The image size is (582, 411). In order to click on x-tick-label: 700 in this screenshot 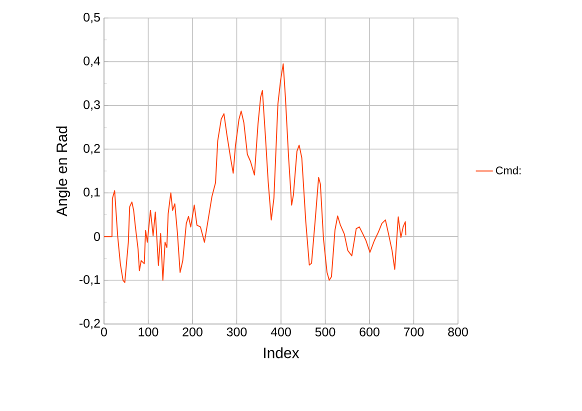, I will do `click(414, 332)`.